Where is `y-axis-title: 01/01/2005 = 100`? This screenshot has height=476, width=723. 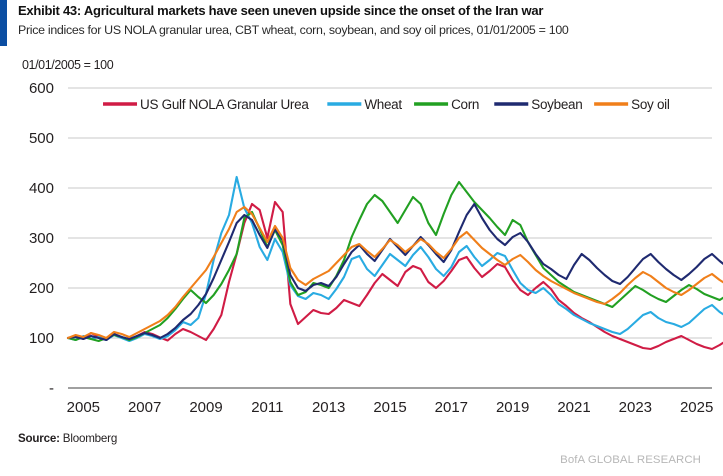 y-axis-title: 01/01/2005 = 100 is located at coordinates (68, 65).